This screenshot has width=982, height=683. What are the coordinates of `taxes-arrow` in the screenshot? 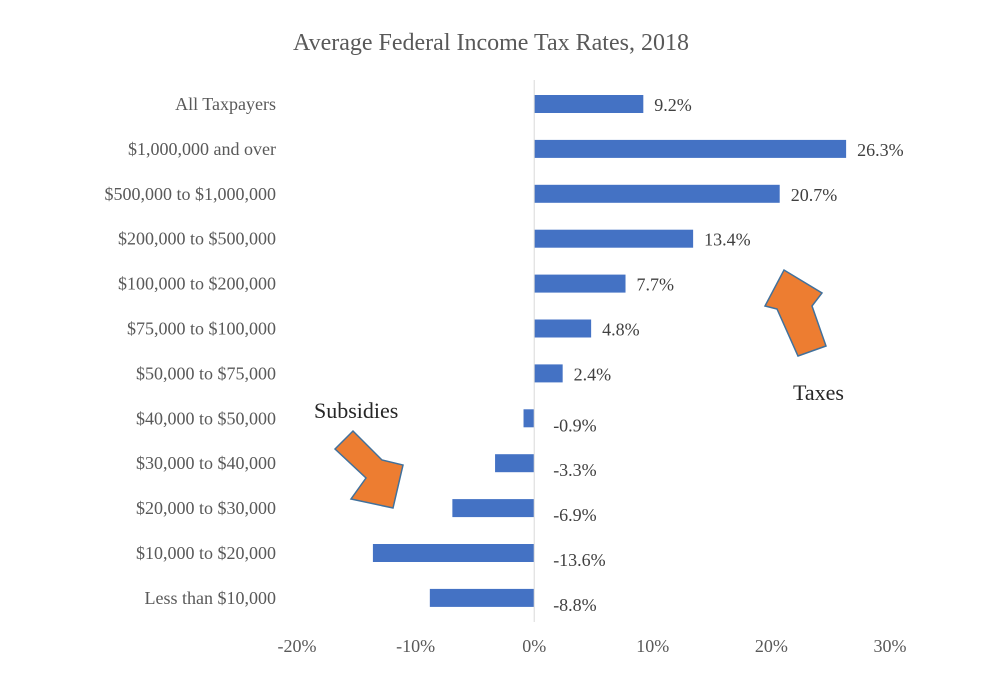 It's located at (795, 312).